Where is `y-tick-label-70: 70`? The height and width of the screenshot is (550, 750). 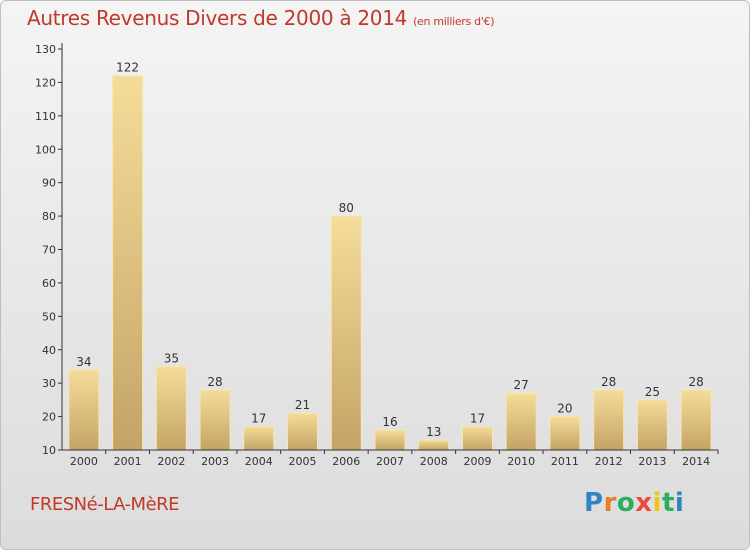
y-tick-label-70: 70 is located at coordinates (49, 250).